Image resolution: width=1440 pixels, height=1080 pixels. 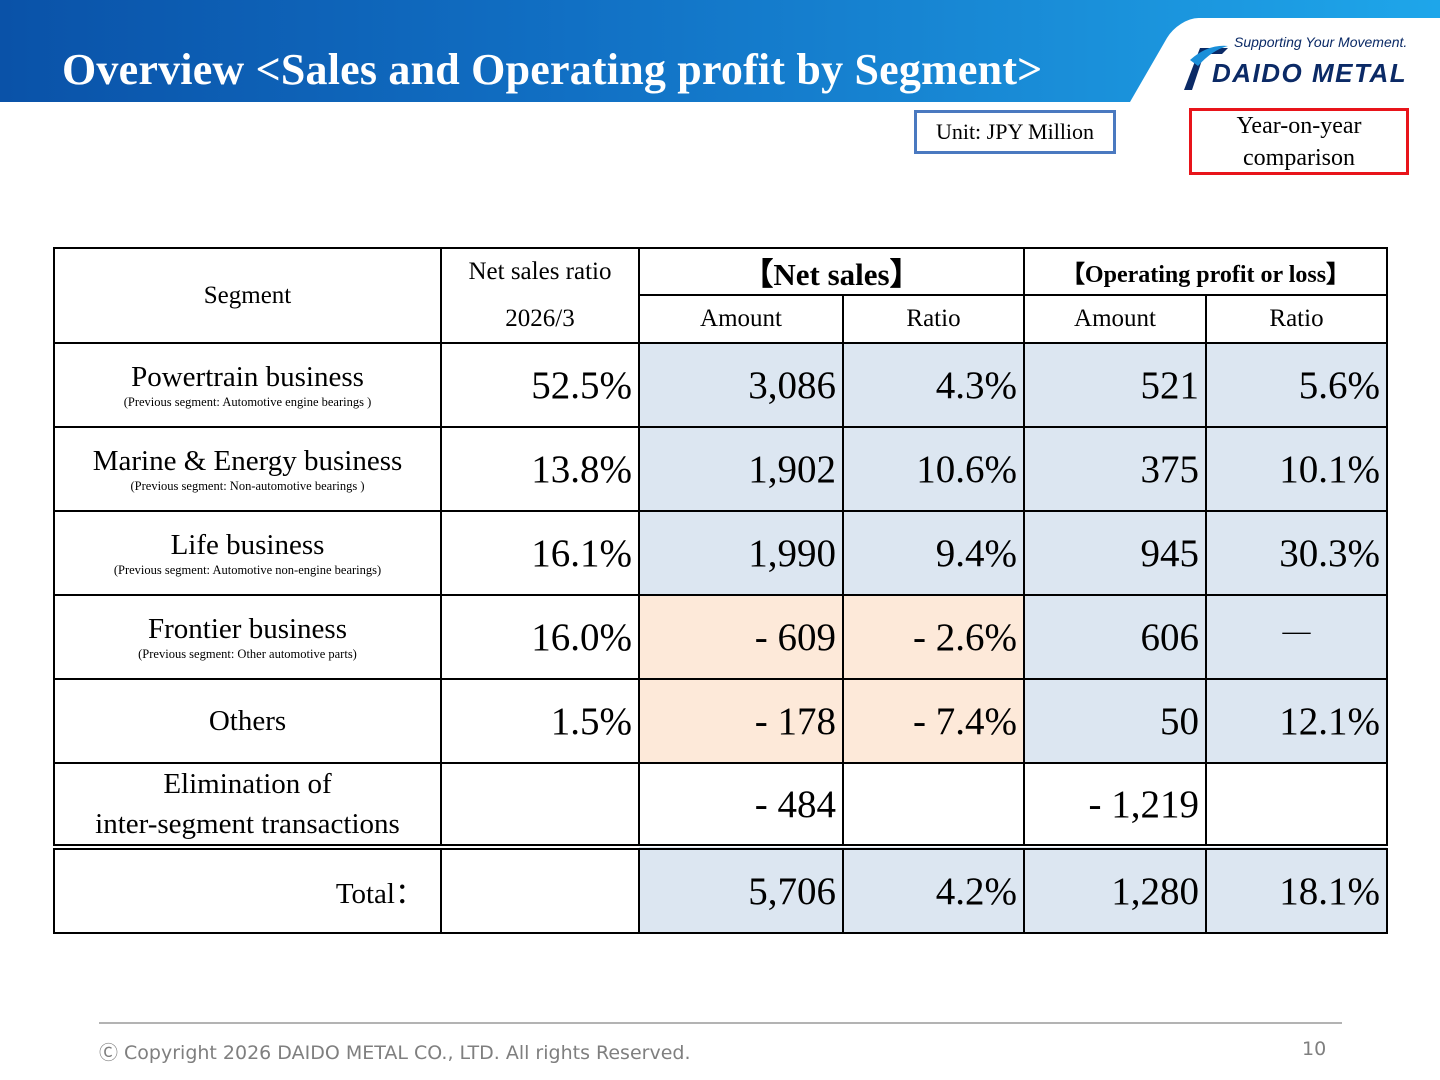 I want to click on elimination-line2: inter-segment transactions, so click(x=247, y=824).